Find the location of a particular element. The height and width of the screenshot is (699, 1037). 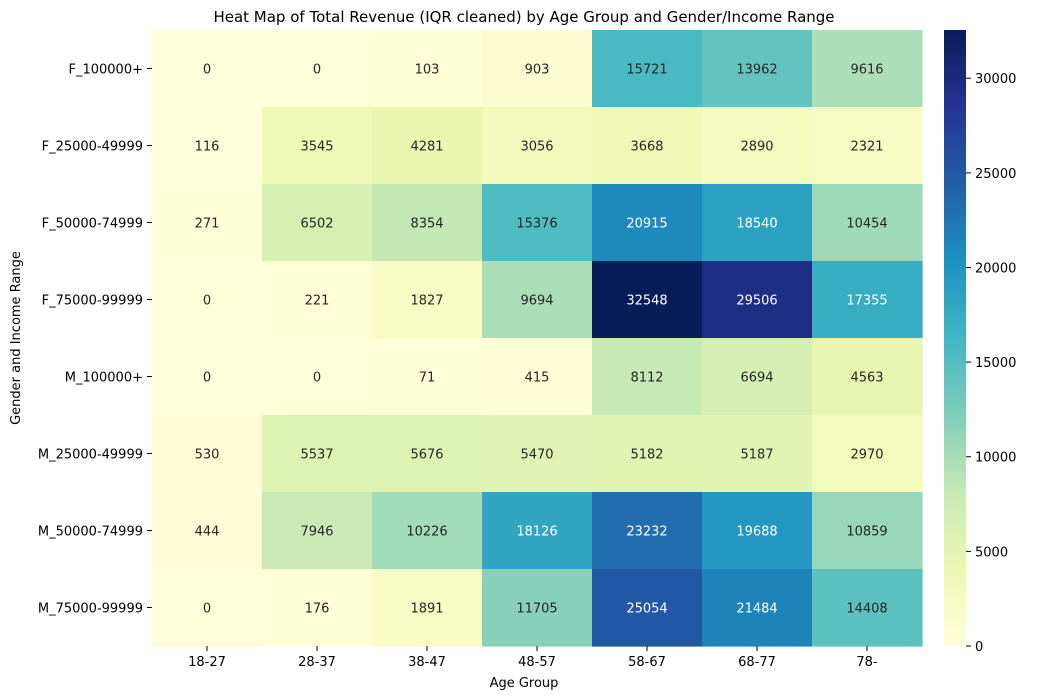

colorbar-tick-label: 30000 is located at coordinates (995, 79).